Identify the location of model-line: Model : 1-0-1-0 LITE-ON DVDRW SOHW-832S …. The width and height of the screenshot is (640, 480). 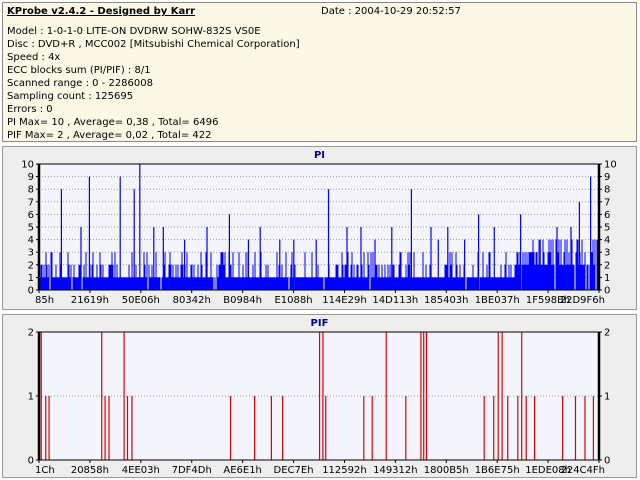
(134, 31).